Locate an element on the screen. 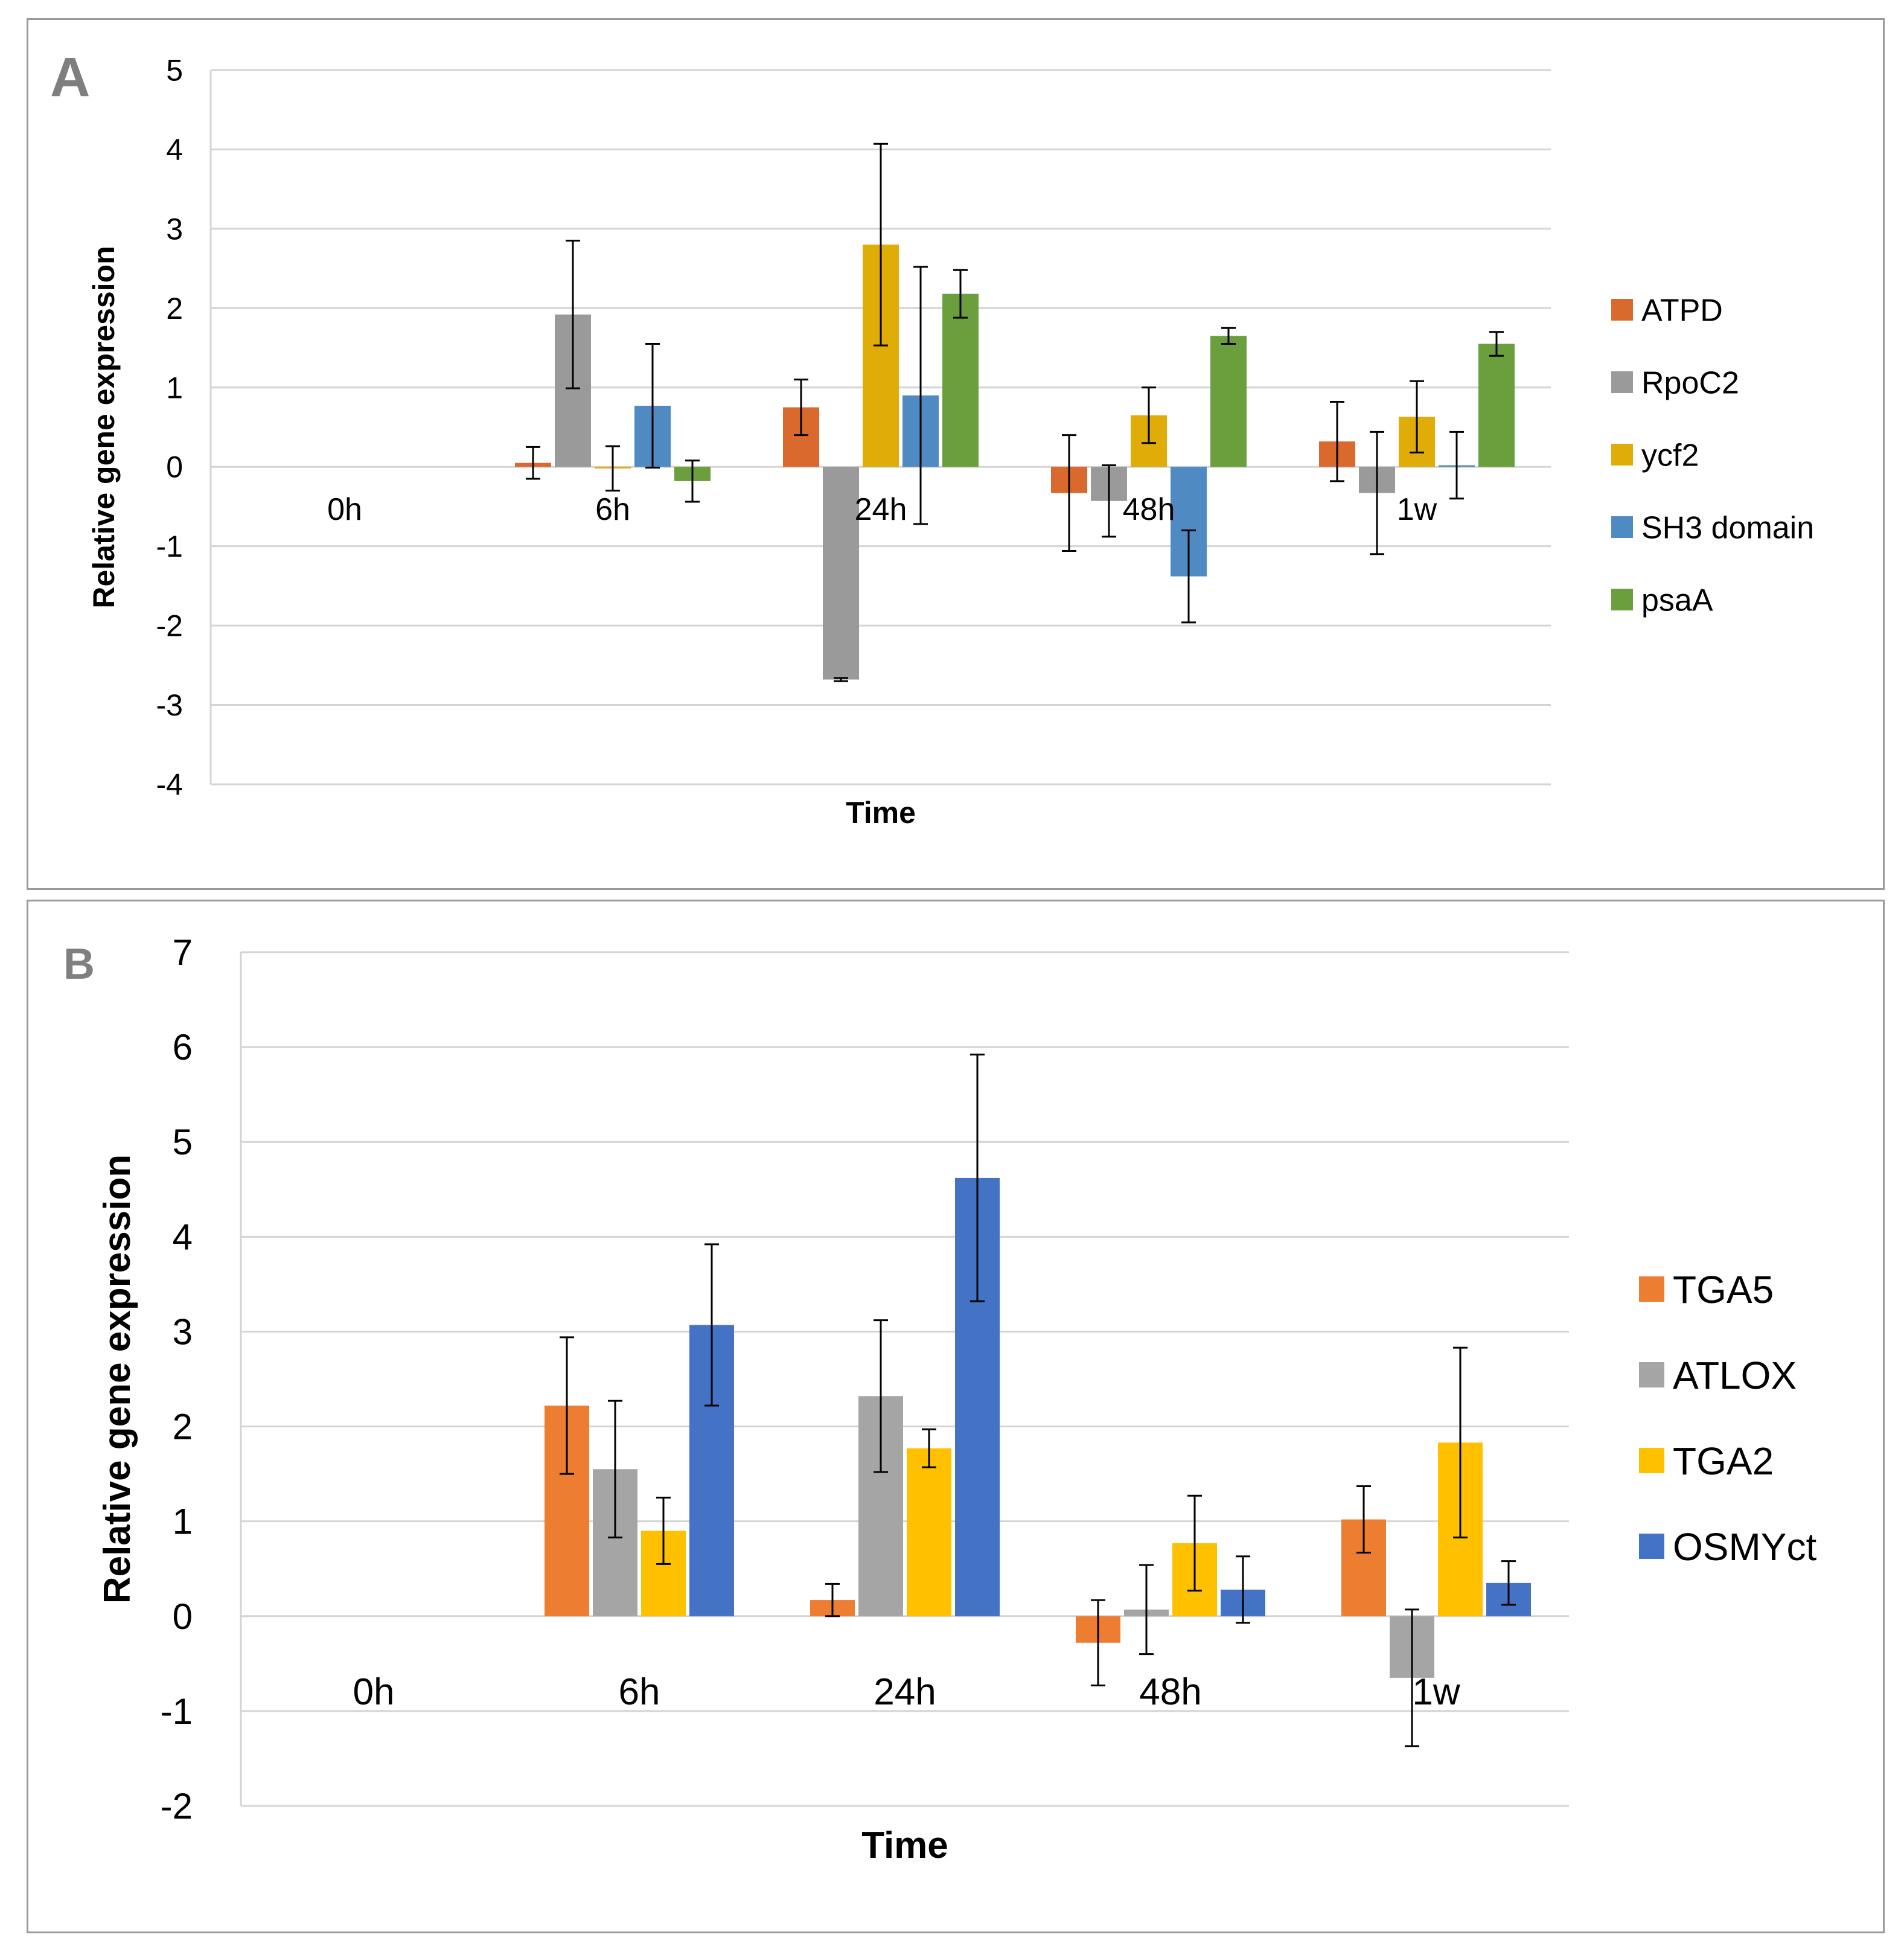 The height and width of the screenshot is (1949, 1904). chart-a-y-tick-label: 4 is located at coordinates (175, 150).